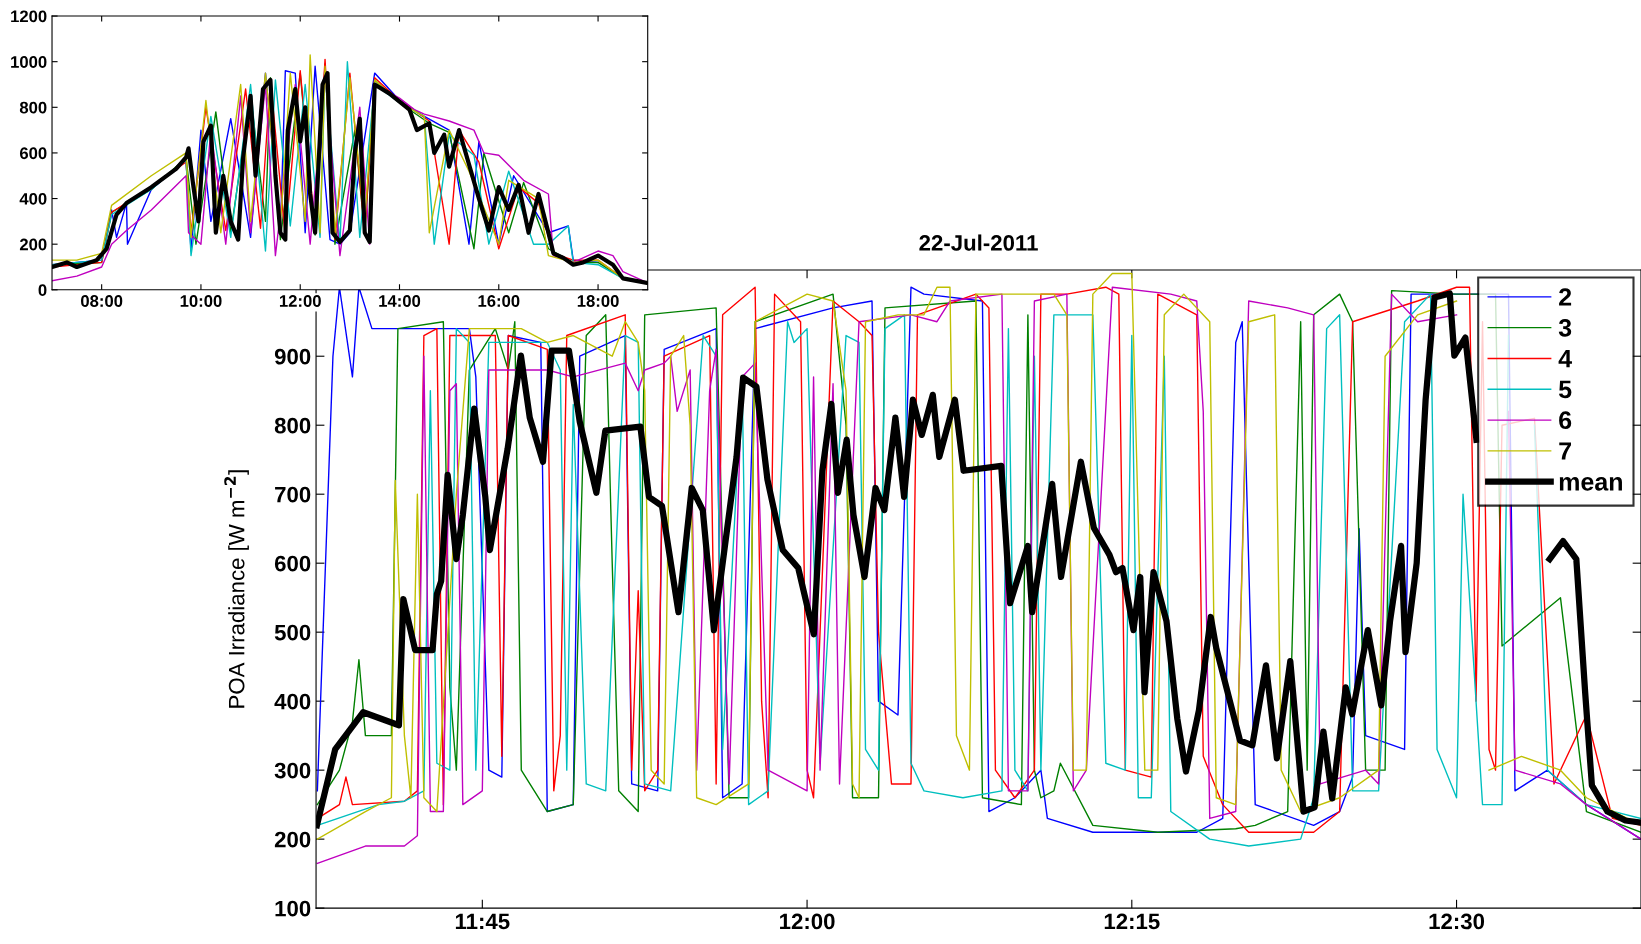  What do you see at coordinates (1565, 389) in the screenshot?
I see `legend-label: 5` at bounding box center [1565, 389].